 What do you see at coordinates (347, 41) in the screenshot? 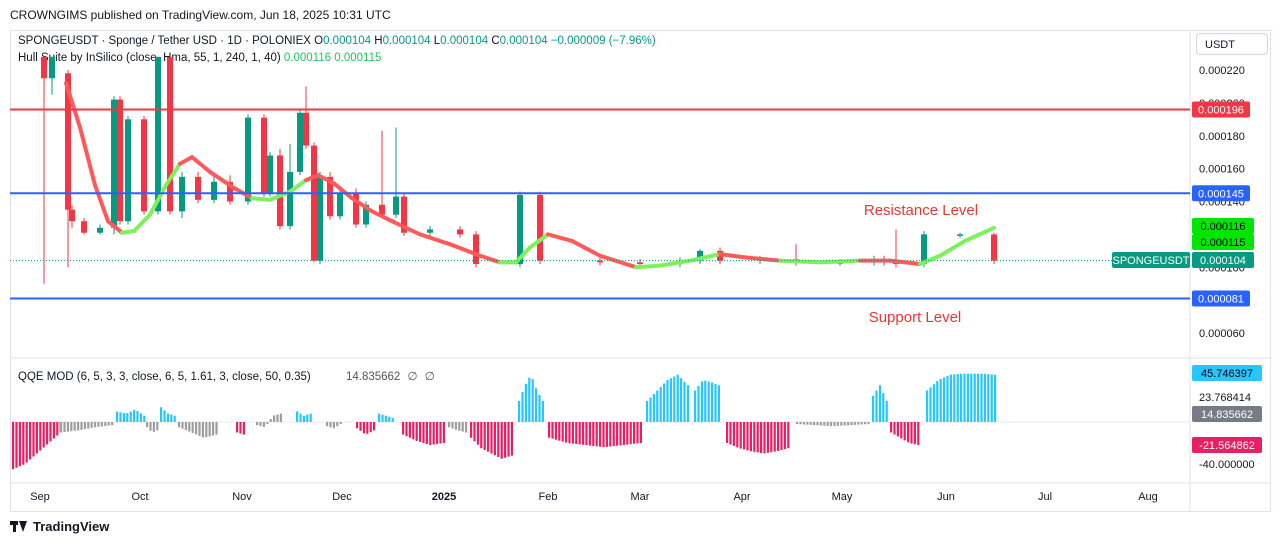
I see `open-value: 0.000104` at bounding box center [347, 41].